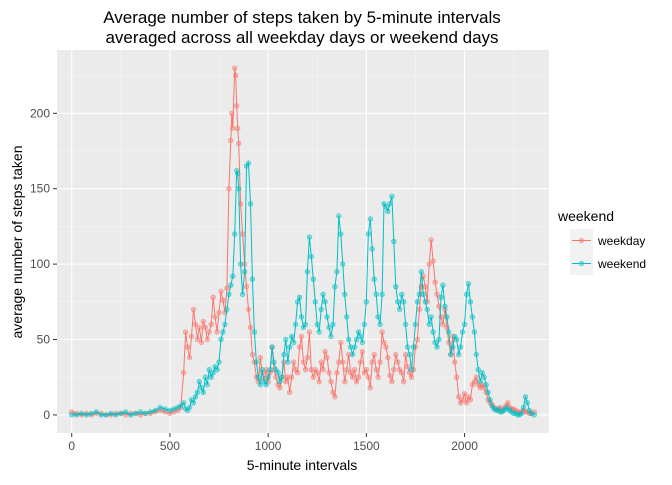  I want to click on legend: weekend weekday weekend, so click(601, 241).